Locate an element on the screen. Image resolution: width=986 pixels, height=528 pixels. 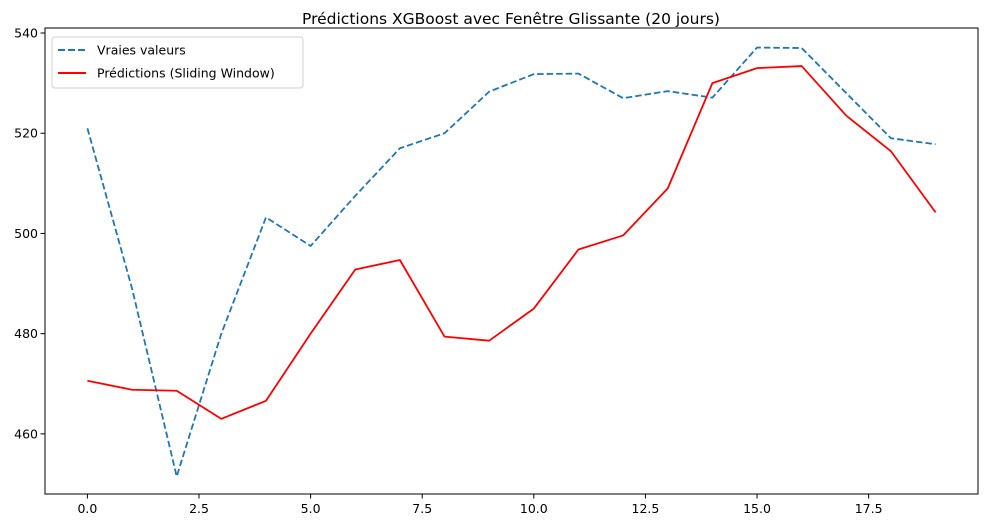
x-tick-label: 0.0 is located at coordinates (87, 508).